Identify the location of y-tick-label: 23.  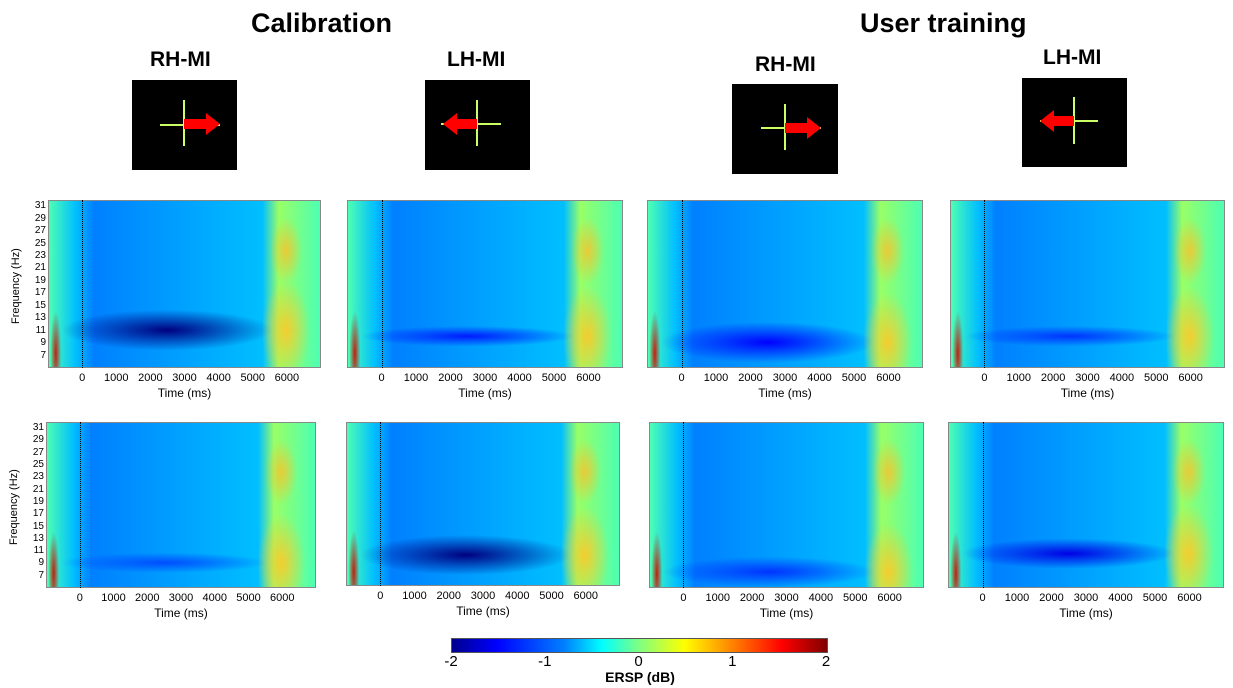
(38, 477).